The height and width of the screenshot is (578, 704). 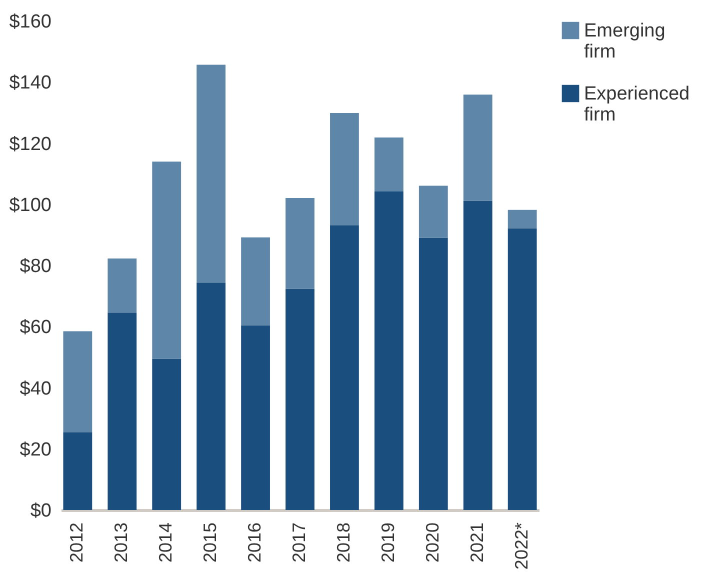 What do you see at coordinates (76, 542) in the screenshot?
I see `x-tick-label: 2012` at bounding box center [76, 542].